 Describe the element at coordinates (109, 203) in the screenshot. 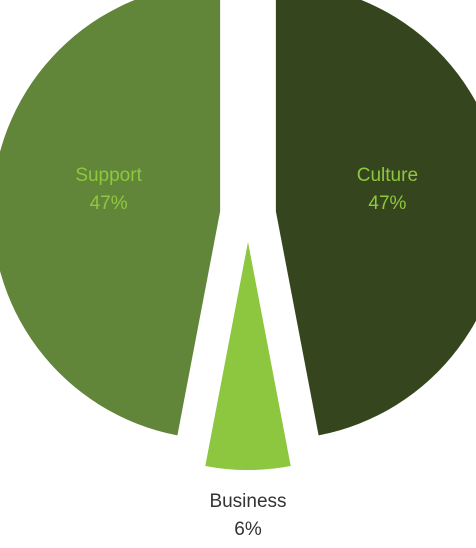

I see `slice-percent-support: 47%` at that location.